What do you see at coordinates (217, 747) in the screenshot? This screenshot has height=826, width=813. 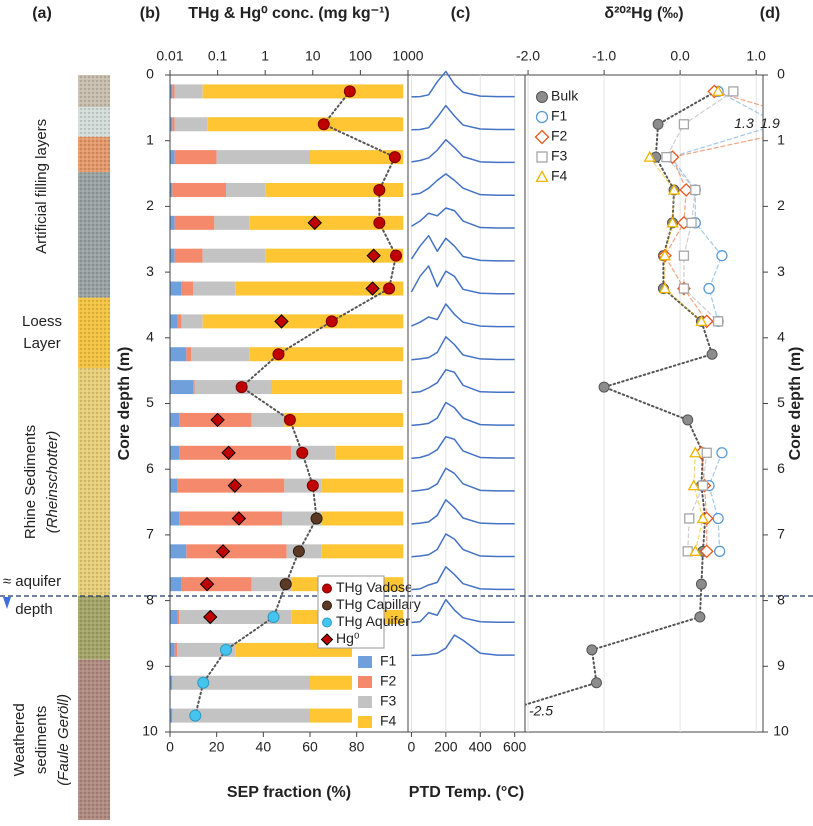 I see `x-tick-label: 20` at bounding box center [217, 747].